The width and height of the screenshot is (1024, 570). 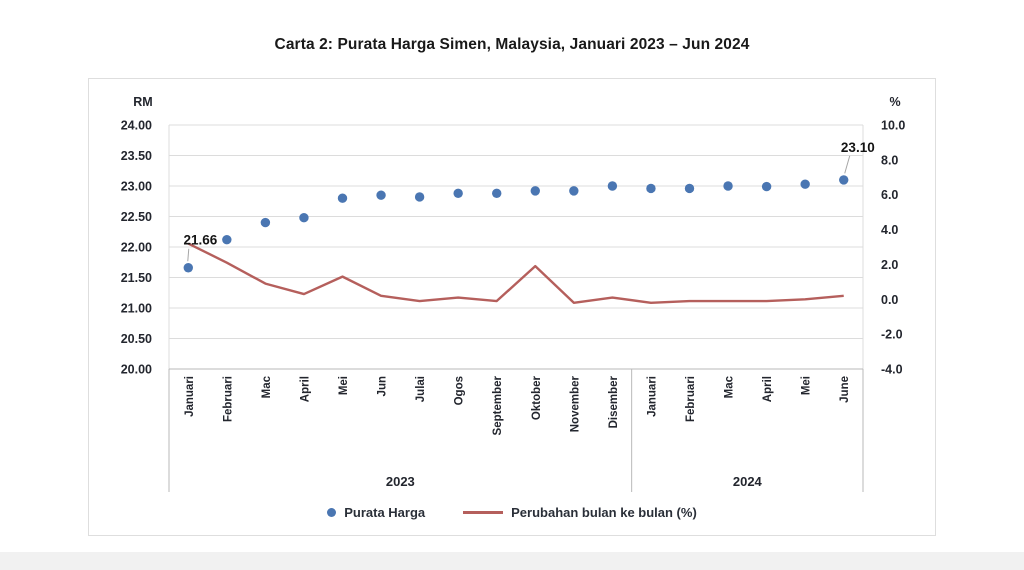 What do you see at coordinates (892, 335) in the screenshot?
I see `right-axis-tick: -2.0` at bounding box center [892, 335].